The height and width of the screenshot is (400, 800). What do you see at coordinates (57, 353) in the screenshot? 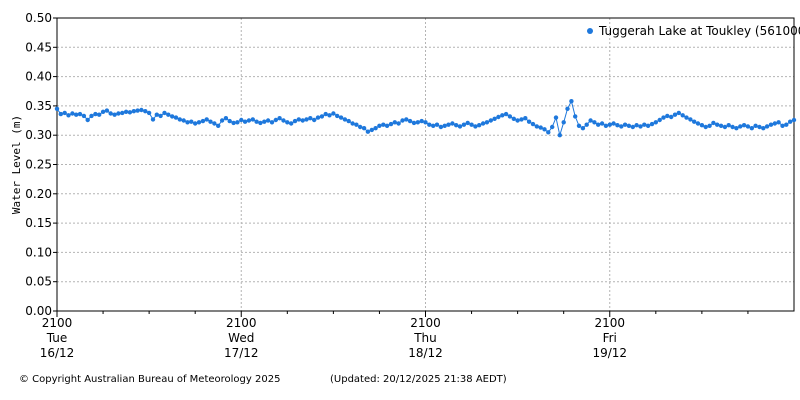
I see `x-tick-label: 16/12` at bounding box center [57, 353].